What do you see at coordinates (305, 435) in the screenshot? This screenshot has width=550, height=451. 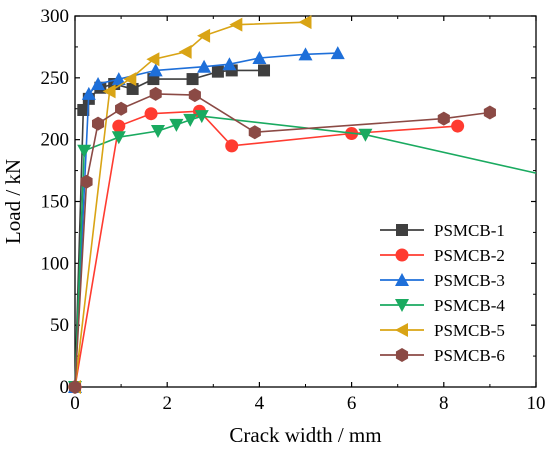 I see `x-axis-title: Crack width / mm` at bounding box center [305, 435].